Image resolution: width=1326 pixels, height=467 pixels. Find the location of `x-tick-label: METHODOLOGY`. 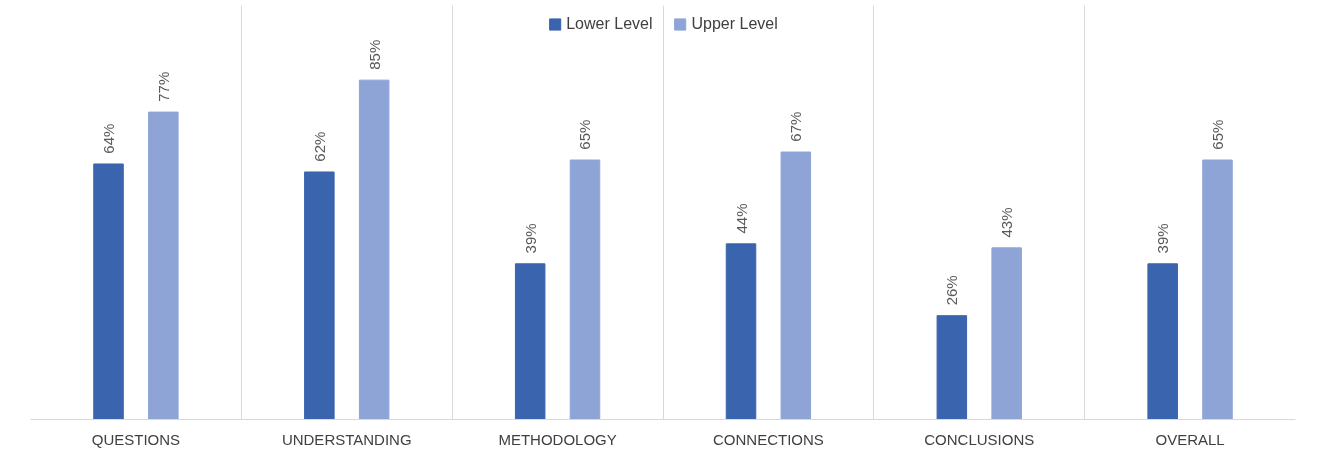

x-tick-label: METHODOLOGY is located at coordinates (557, 439).